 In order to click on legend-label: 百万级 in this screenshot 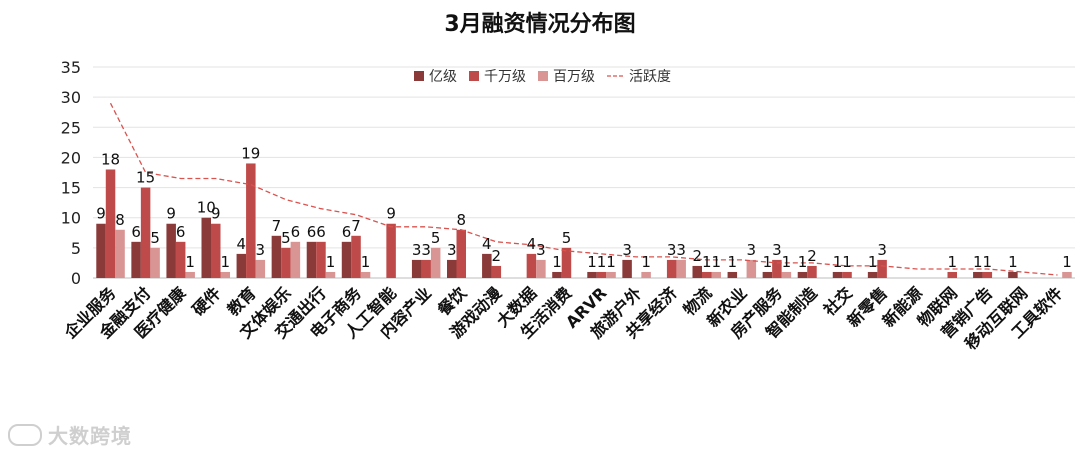, I will do `click(574, 77)`.